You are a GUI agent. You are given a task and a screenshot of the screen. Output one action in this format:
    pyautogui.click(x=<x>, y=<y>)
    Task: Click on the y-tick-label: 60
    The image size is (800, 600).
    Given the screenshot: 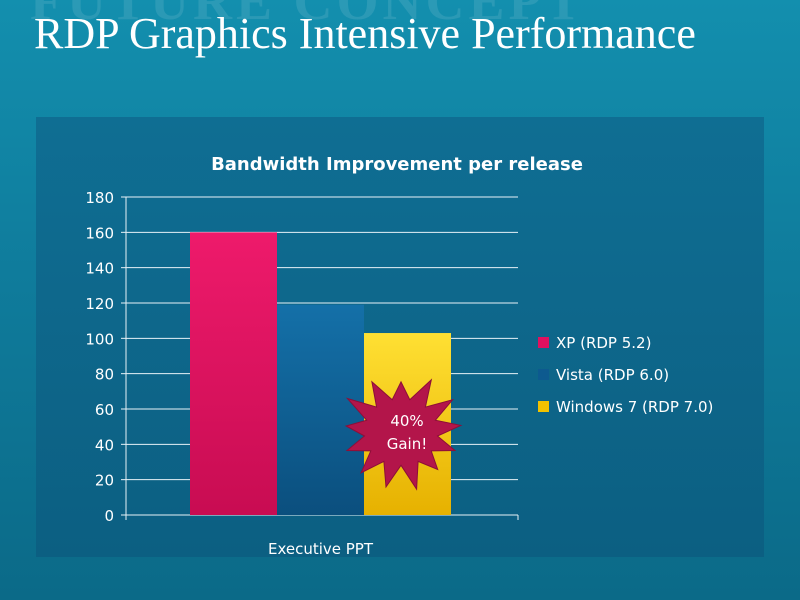 What is the action you would take?
    pyautogui.click(x=104, y=410)
    